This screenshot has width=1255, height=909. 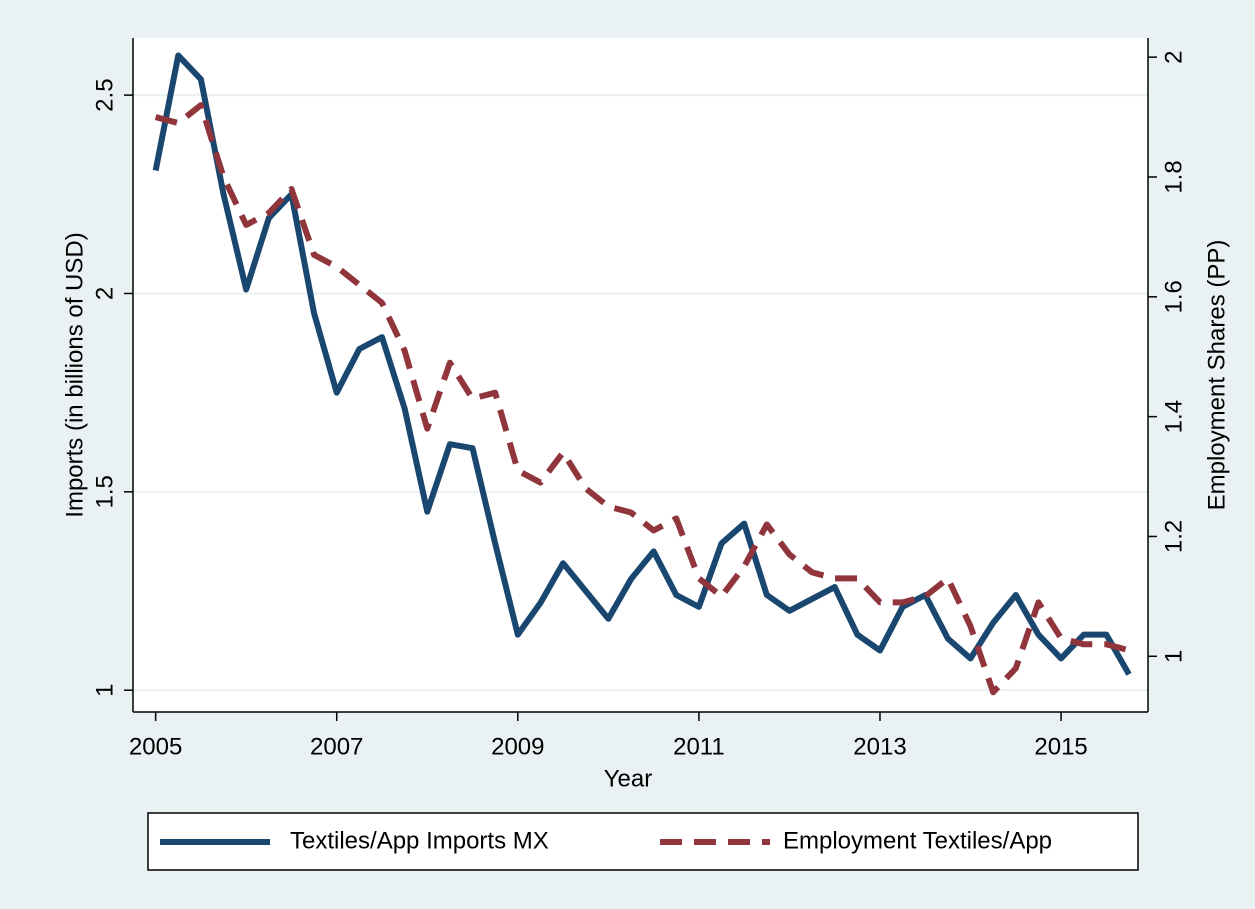 I want to click on legend-label: Textiles/App Imports MX, so click(x=419, y=840).